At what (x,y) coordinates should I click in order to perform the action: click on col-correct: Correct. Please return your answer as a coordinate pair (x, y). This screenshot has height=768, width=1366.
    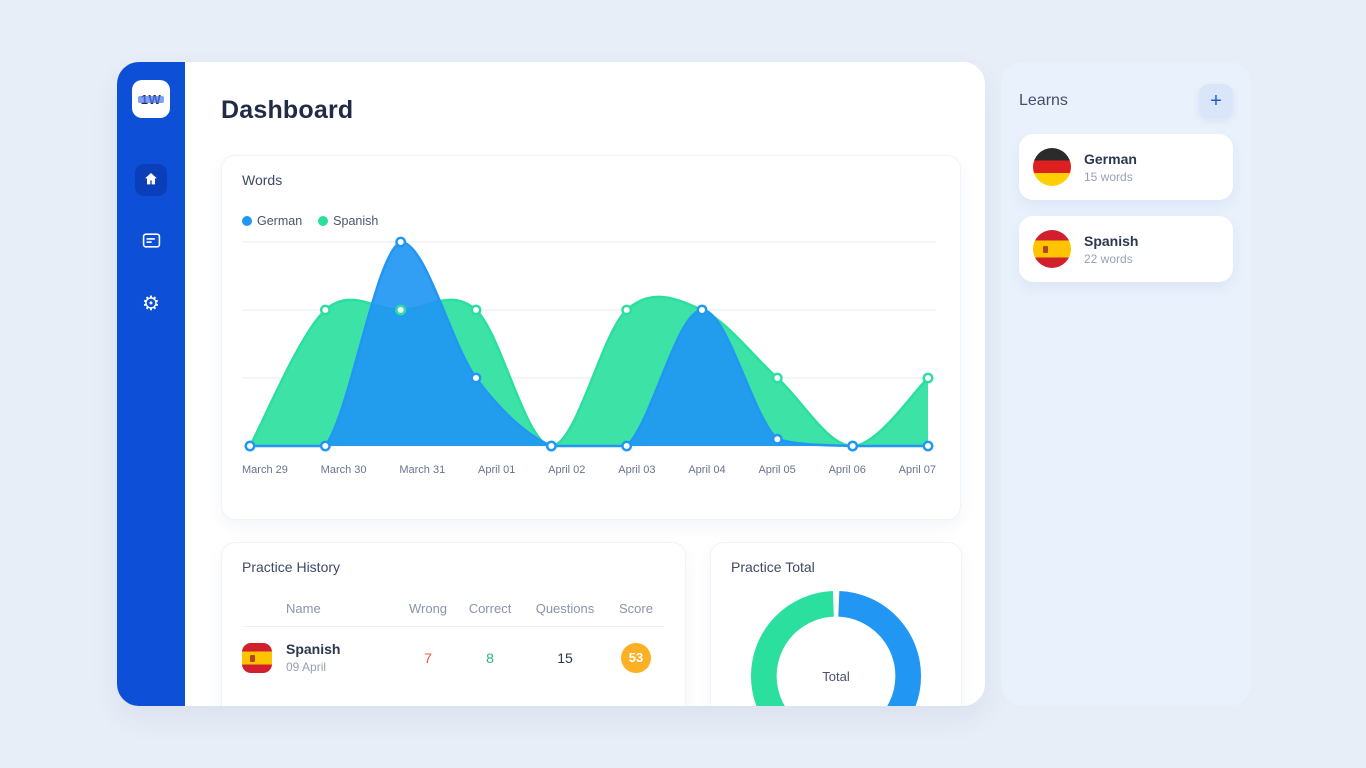
    Looking at the image, I should click on (490, 608).